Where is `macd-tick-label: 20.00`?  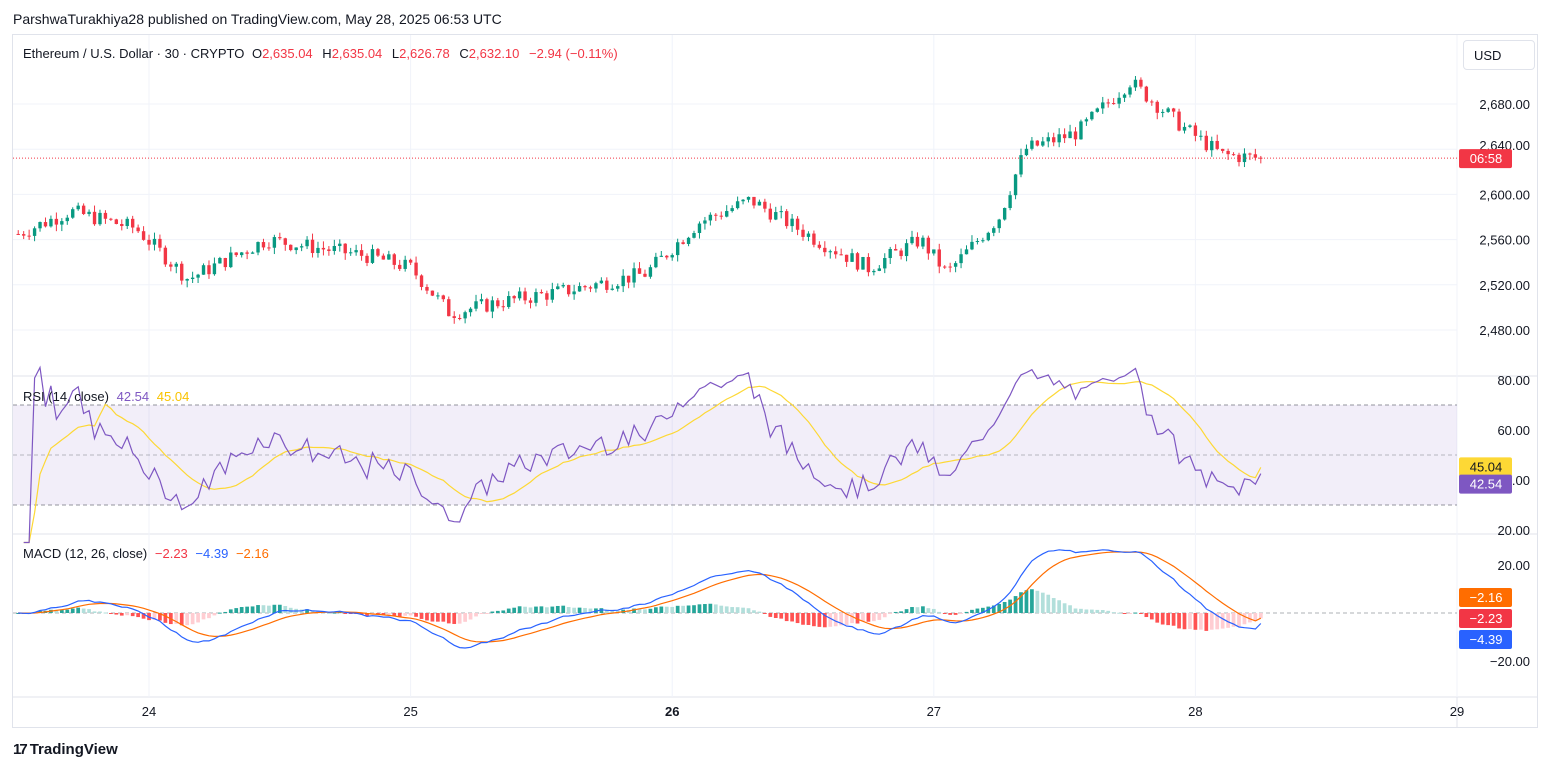
macd-tick-label: 20.00 is located at coordinates (1513, 565).